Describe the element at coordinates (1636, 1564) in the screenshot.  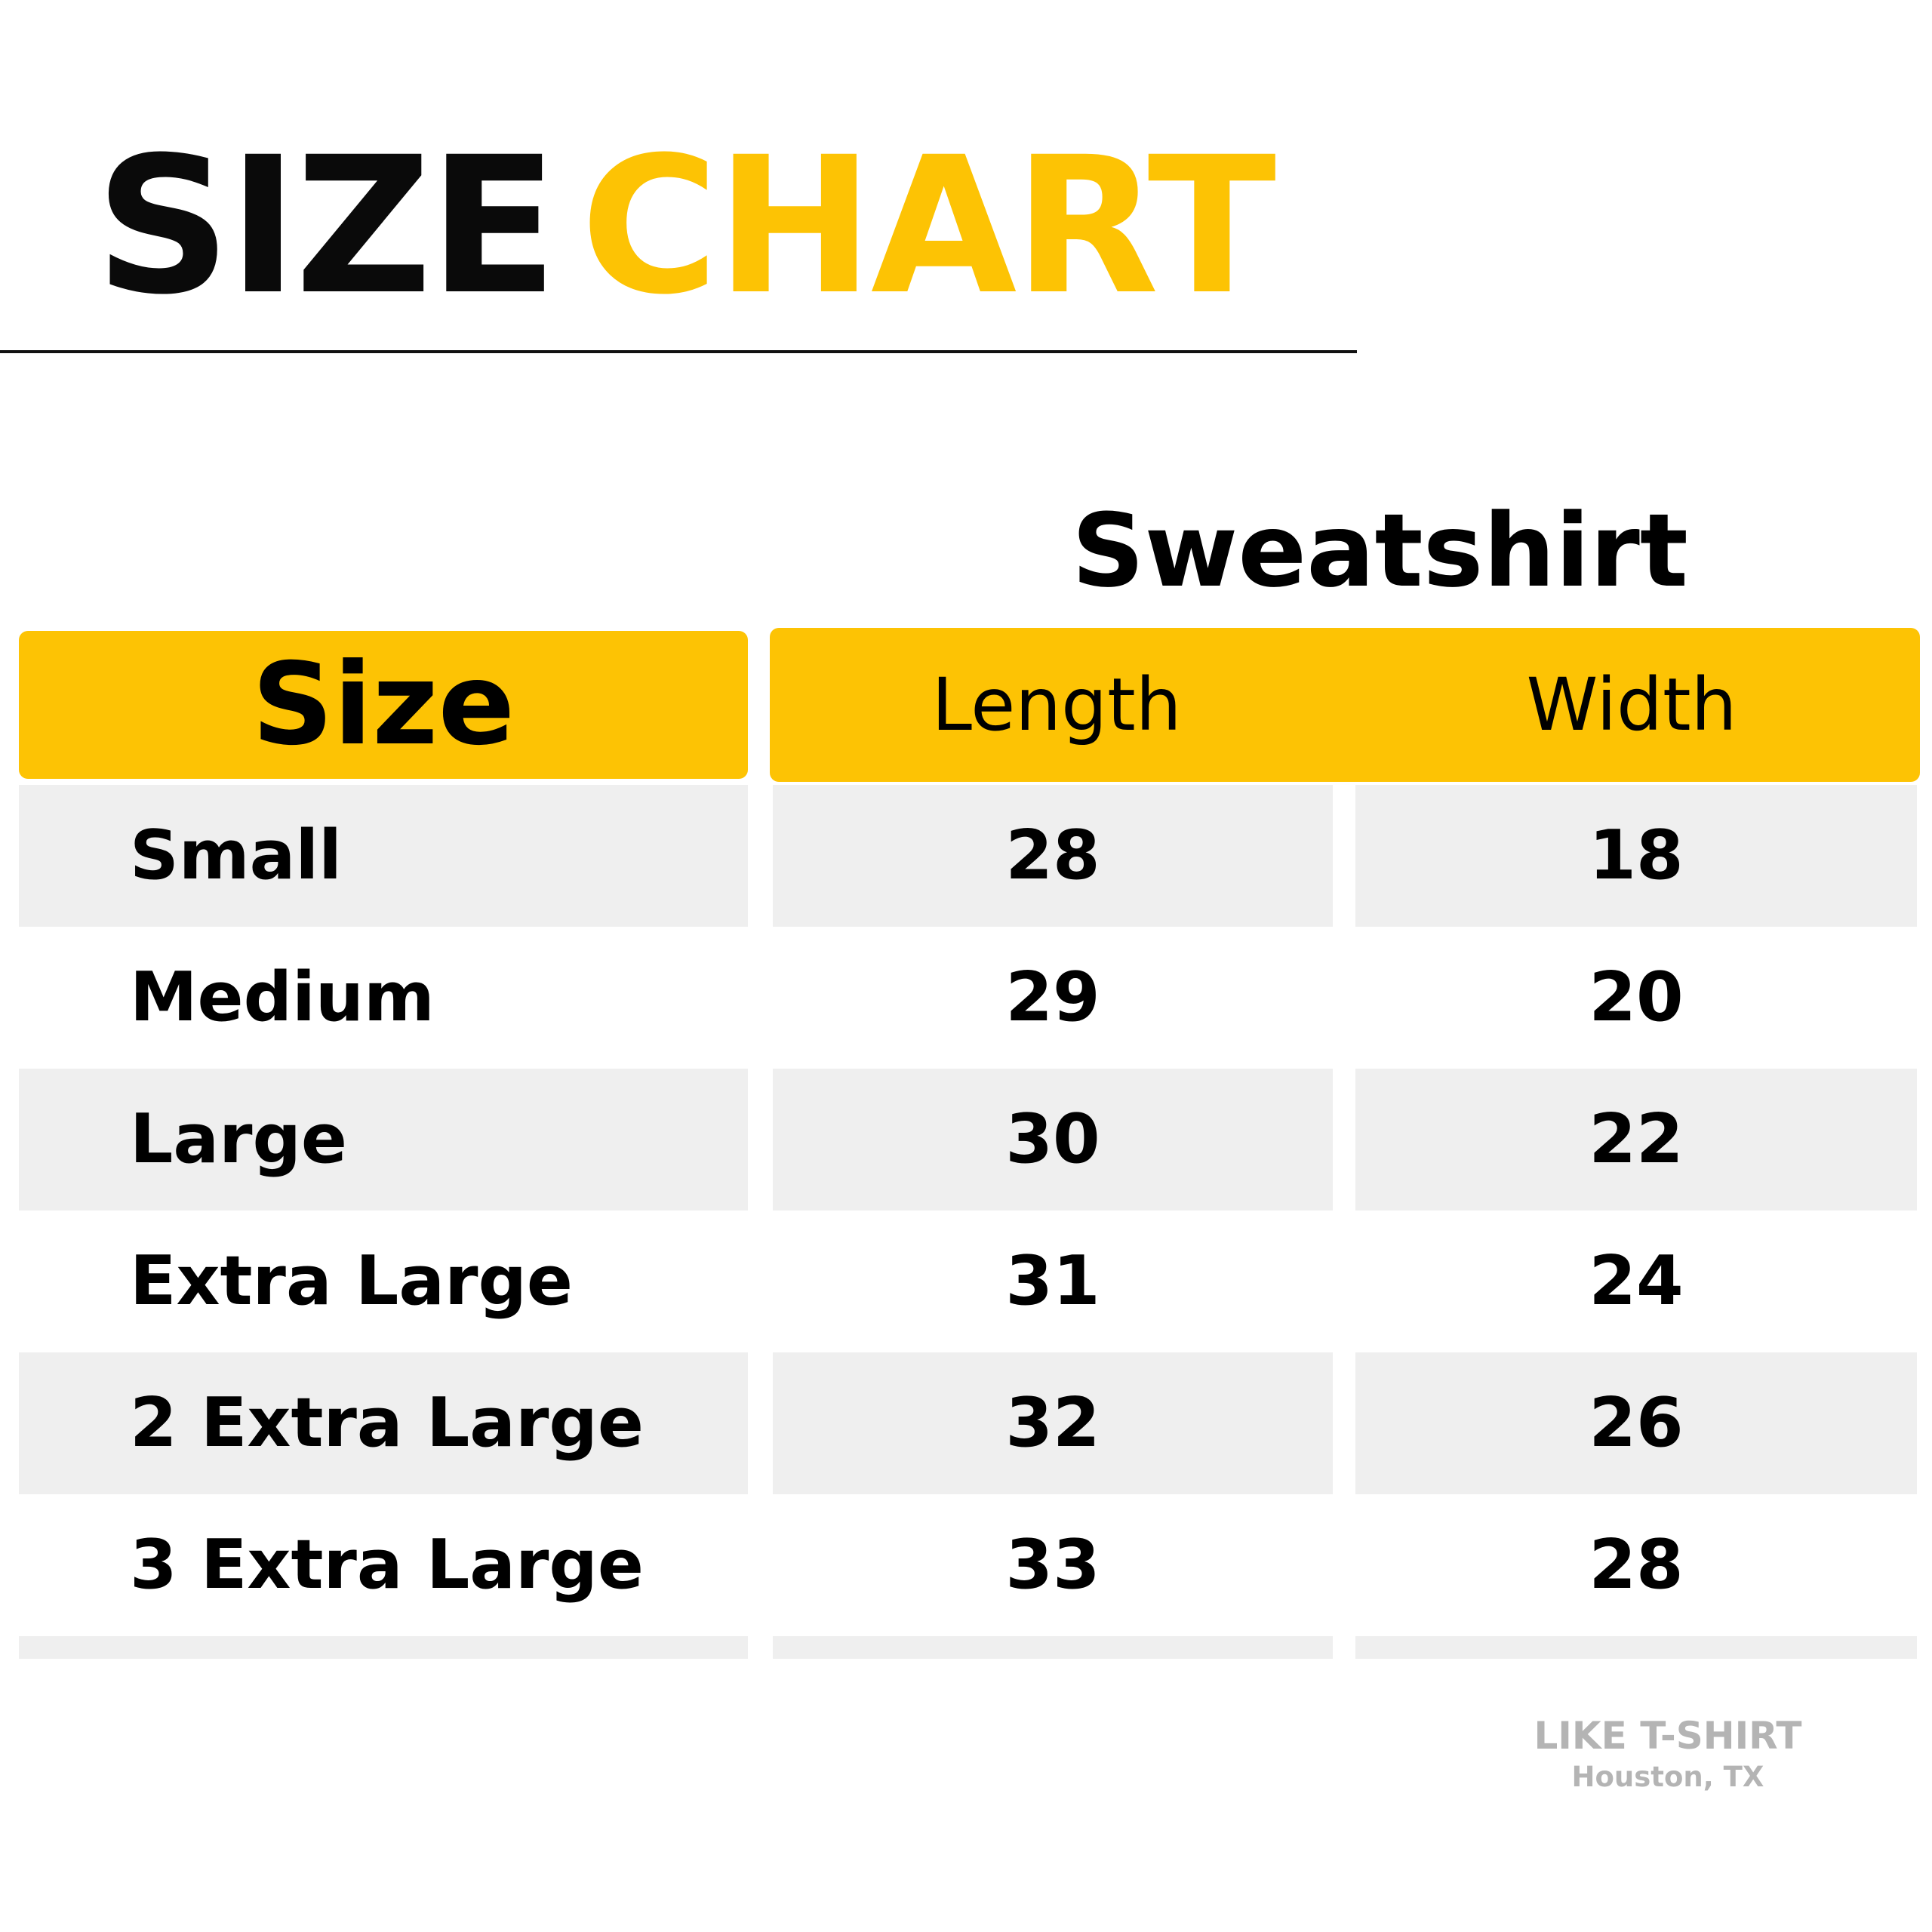
I see `row-width-value: 28` at that location.